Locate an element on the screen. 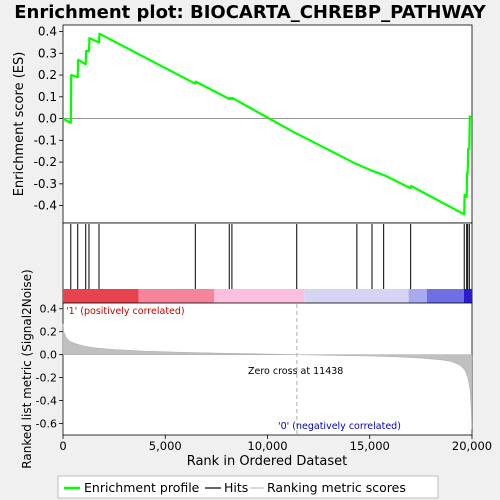 The width and height of the screenshot is (500, 500). metric-y-axis-ticks: 0.4 0.2 0.0 -0.2 -0.4 -0.6 is located at coordinates (49, 367).